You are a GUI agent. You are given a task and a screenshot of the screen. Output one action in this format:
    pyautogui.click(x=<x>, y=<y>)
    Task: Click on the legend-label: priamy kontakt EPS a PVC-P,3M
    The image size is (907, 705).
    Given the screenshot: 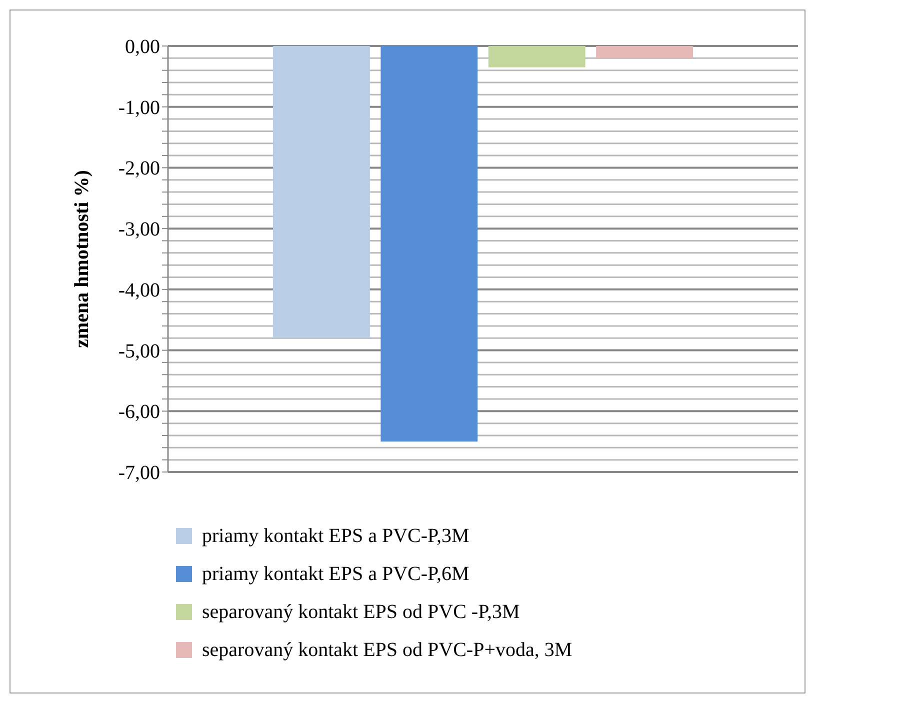 What is the action you would take?
    pyautogui.click(x=336, y=536)
    